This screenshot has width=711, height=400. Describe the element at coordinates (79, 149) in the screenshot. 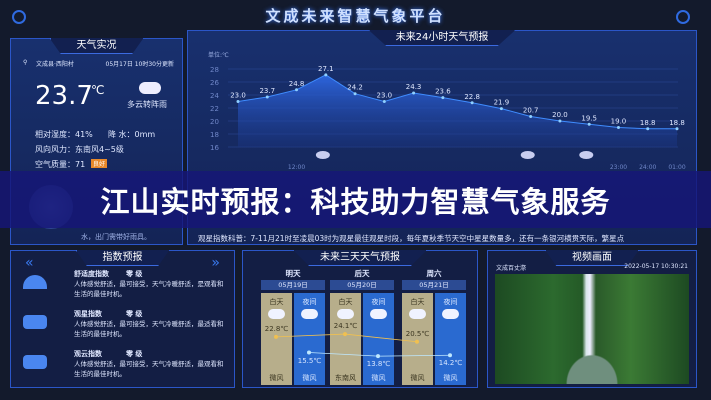

I see `wind: 风向风力：东南风4~5级` at that location.